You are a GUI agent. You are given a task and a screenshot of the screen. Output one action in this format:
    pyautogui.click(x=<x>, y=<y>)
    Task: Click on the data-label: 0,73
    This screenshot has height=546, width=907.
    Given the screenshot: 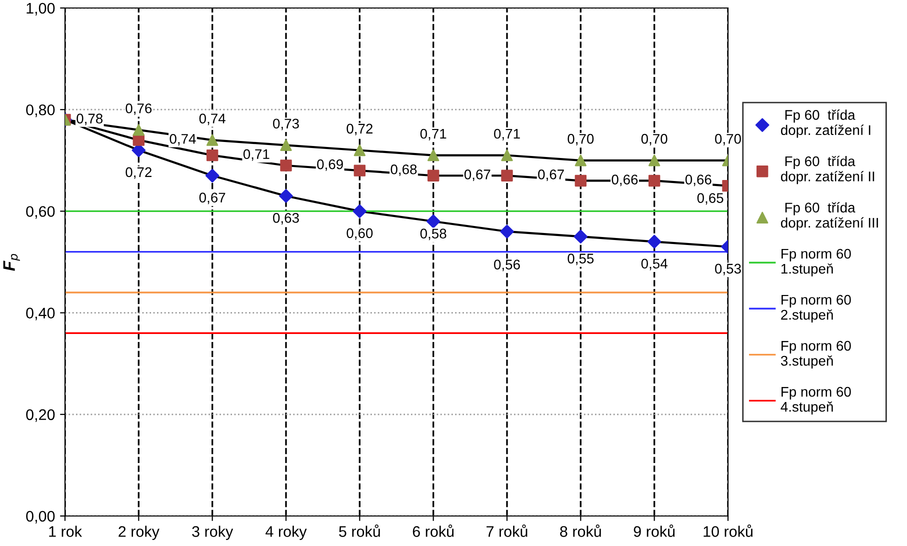 What is the action you would take?
    pyautogui.click(x=286, y=124)
    